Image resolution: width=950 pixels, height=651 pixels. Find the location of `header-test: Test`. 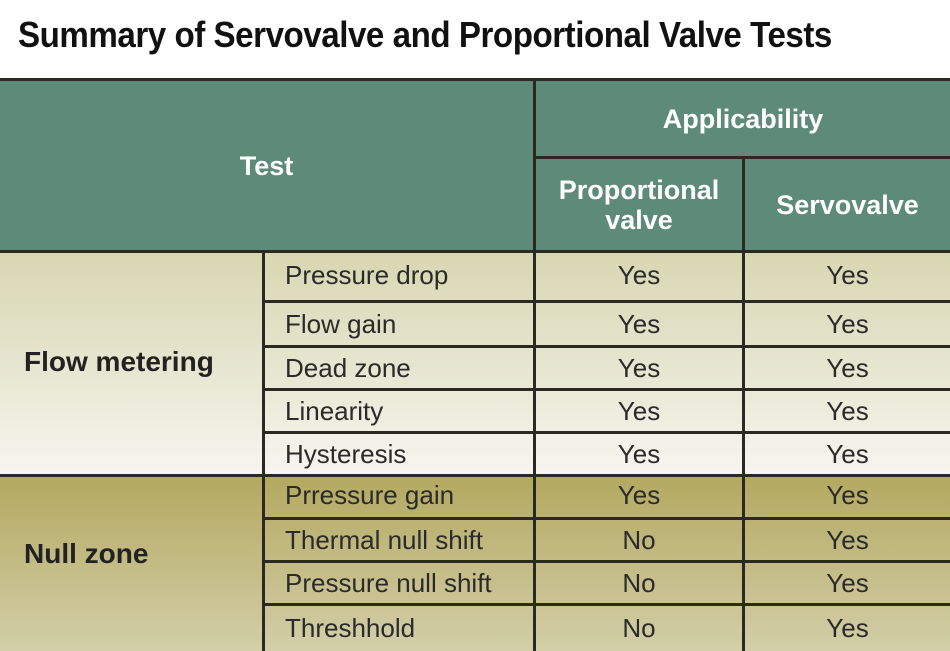

header-test: Test is located at coordinates (266, 164).